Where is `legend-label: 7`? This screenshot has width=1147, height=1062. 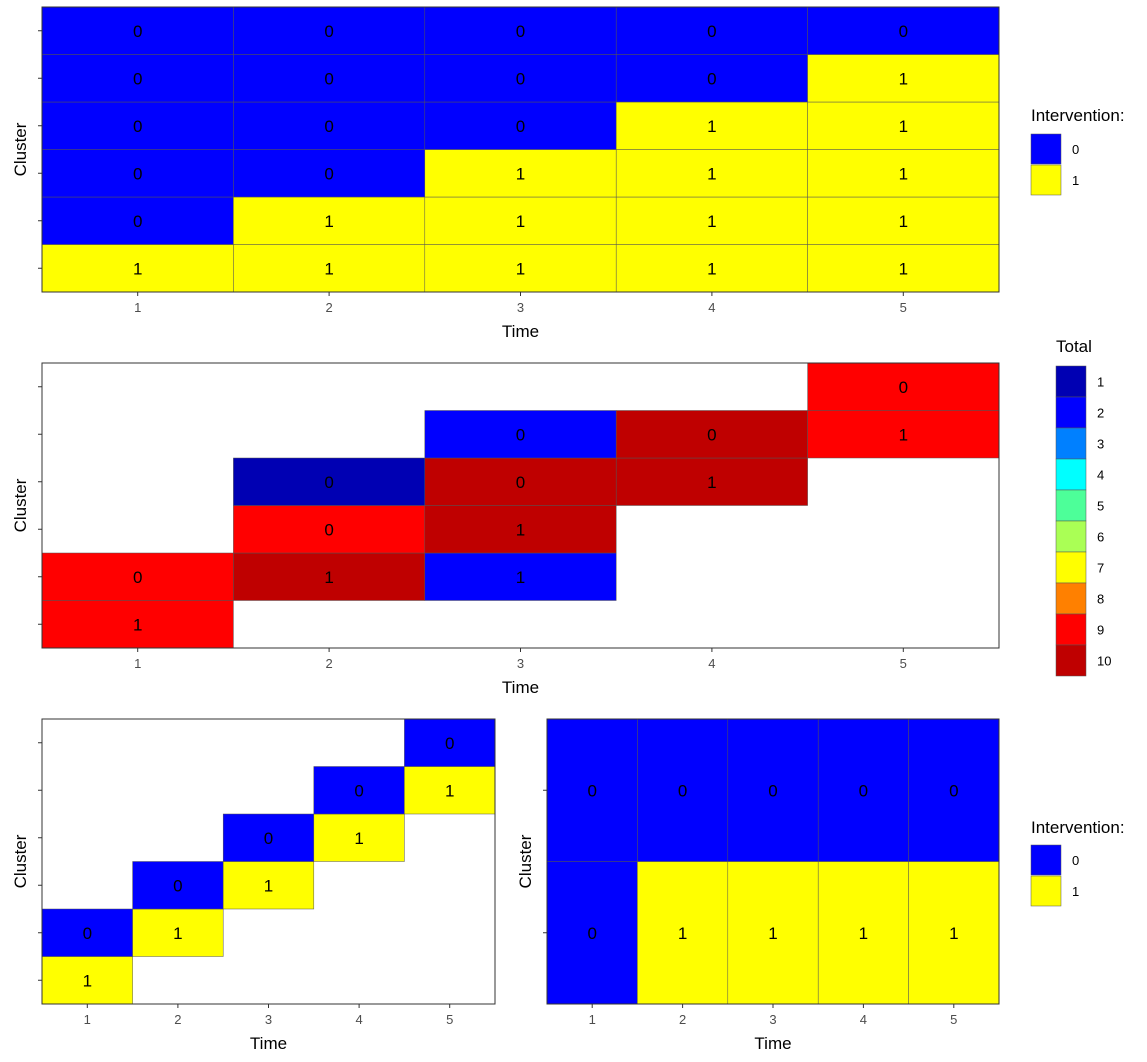 legend-label: 7 is located at coordinates (1100, 568).